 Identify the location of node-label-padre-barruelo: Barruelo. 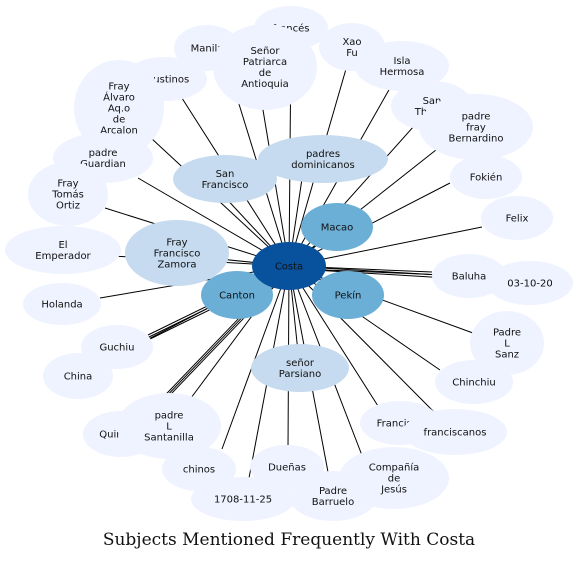
(333, 502).